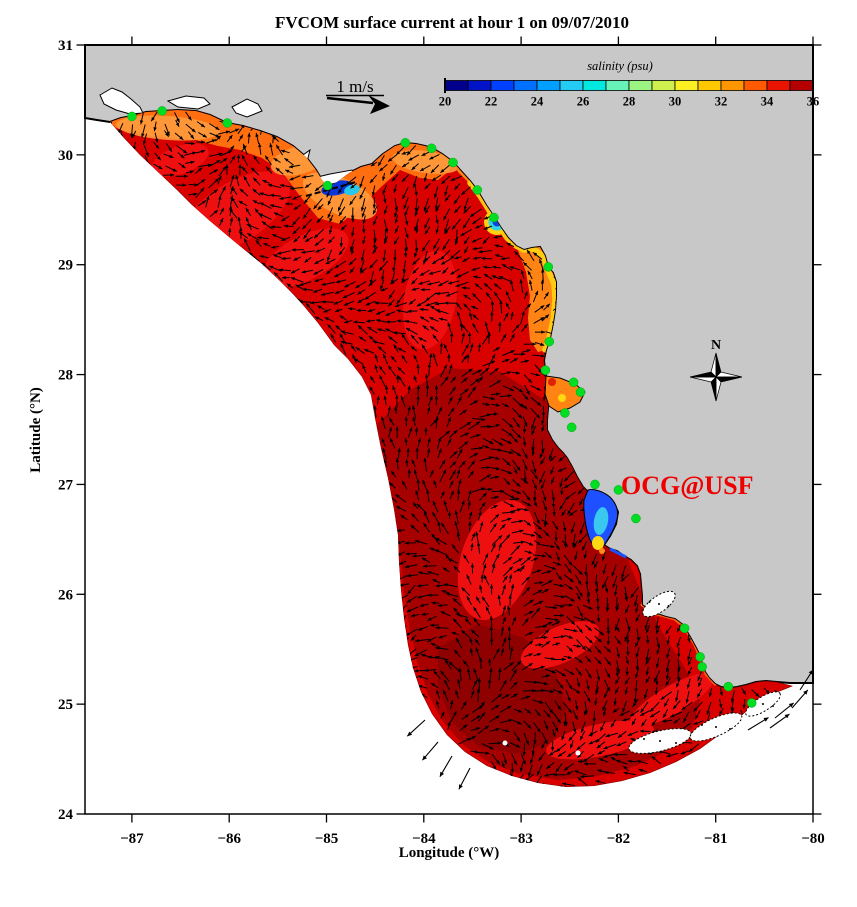 The width and height of the screenshot is (857, 907). I want to click on colorbar-cells: 20 22 24 26 28 30 32 34 36, so click(629, 93).